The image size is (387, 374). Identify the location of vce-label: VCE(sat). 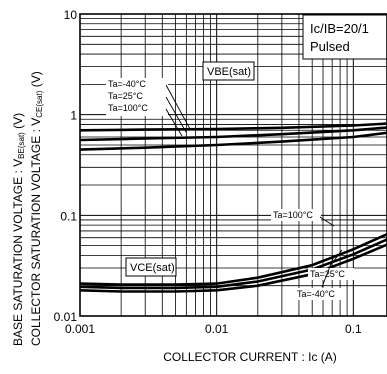
(152, 268).